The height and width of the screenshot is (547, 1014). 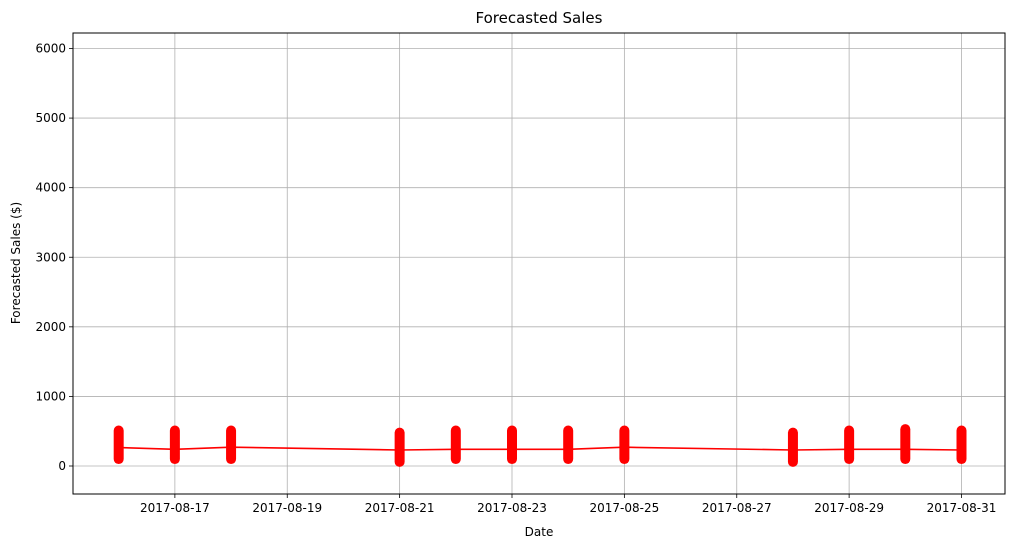 What do you see at coordinates (175, 508) in the screenshot?
I see `x-tick-label: 2017-08-17` at bounding box center [175, 508].